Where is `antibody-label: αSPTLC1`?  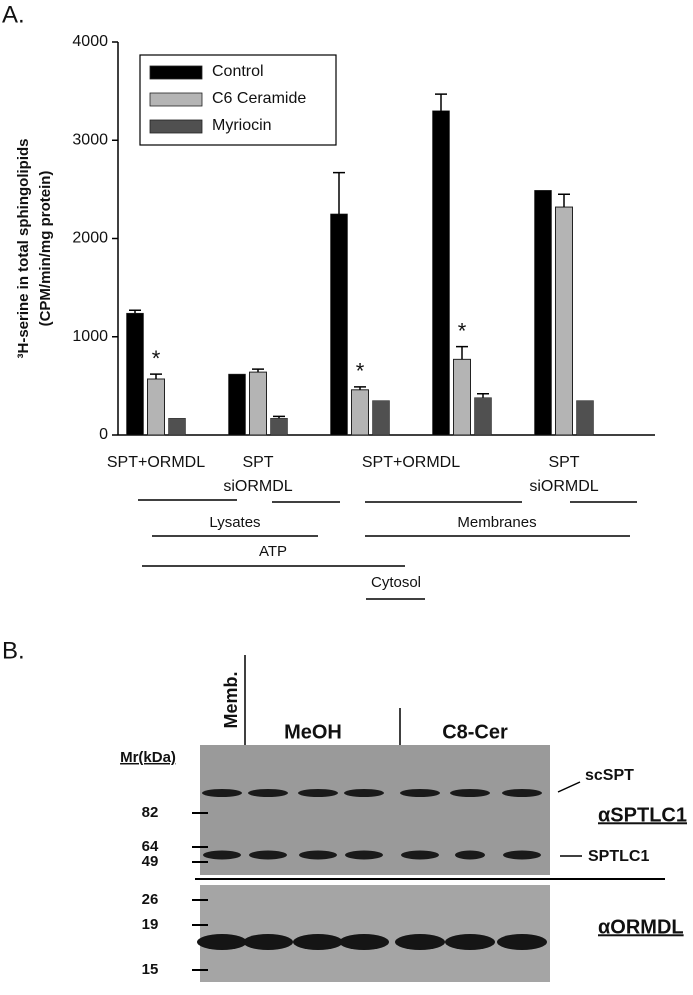
antibody-label: αSPTLC1 is located at coordinates (642, 815).